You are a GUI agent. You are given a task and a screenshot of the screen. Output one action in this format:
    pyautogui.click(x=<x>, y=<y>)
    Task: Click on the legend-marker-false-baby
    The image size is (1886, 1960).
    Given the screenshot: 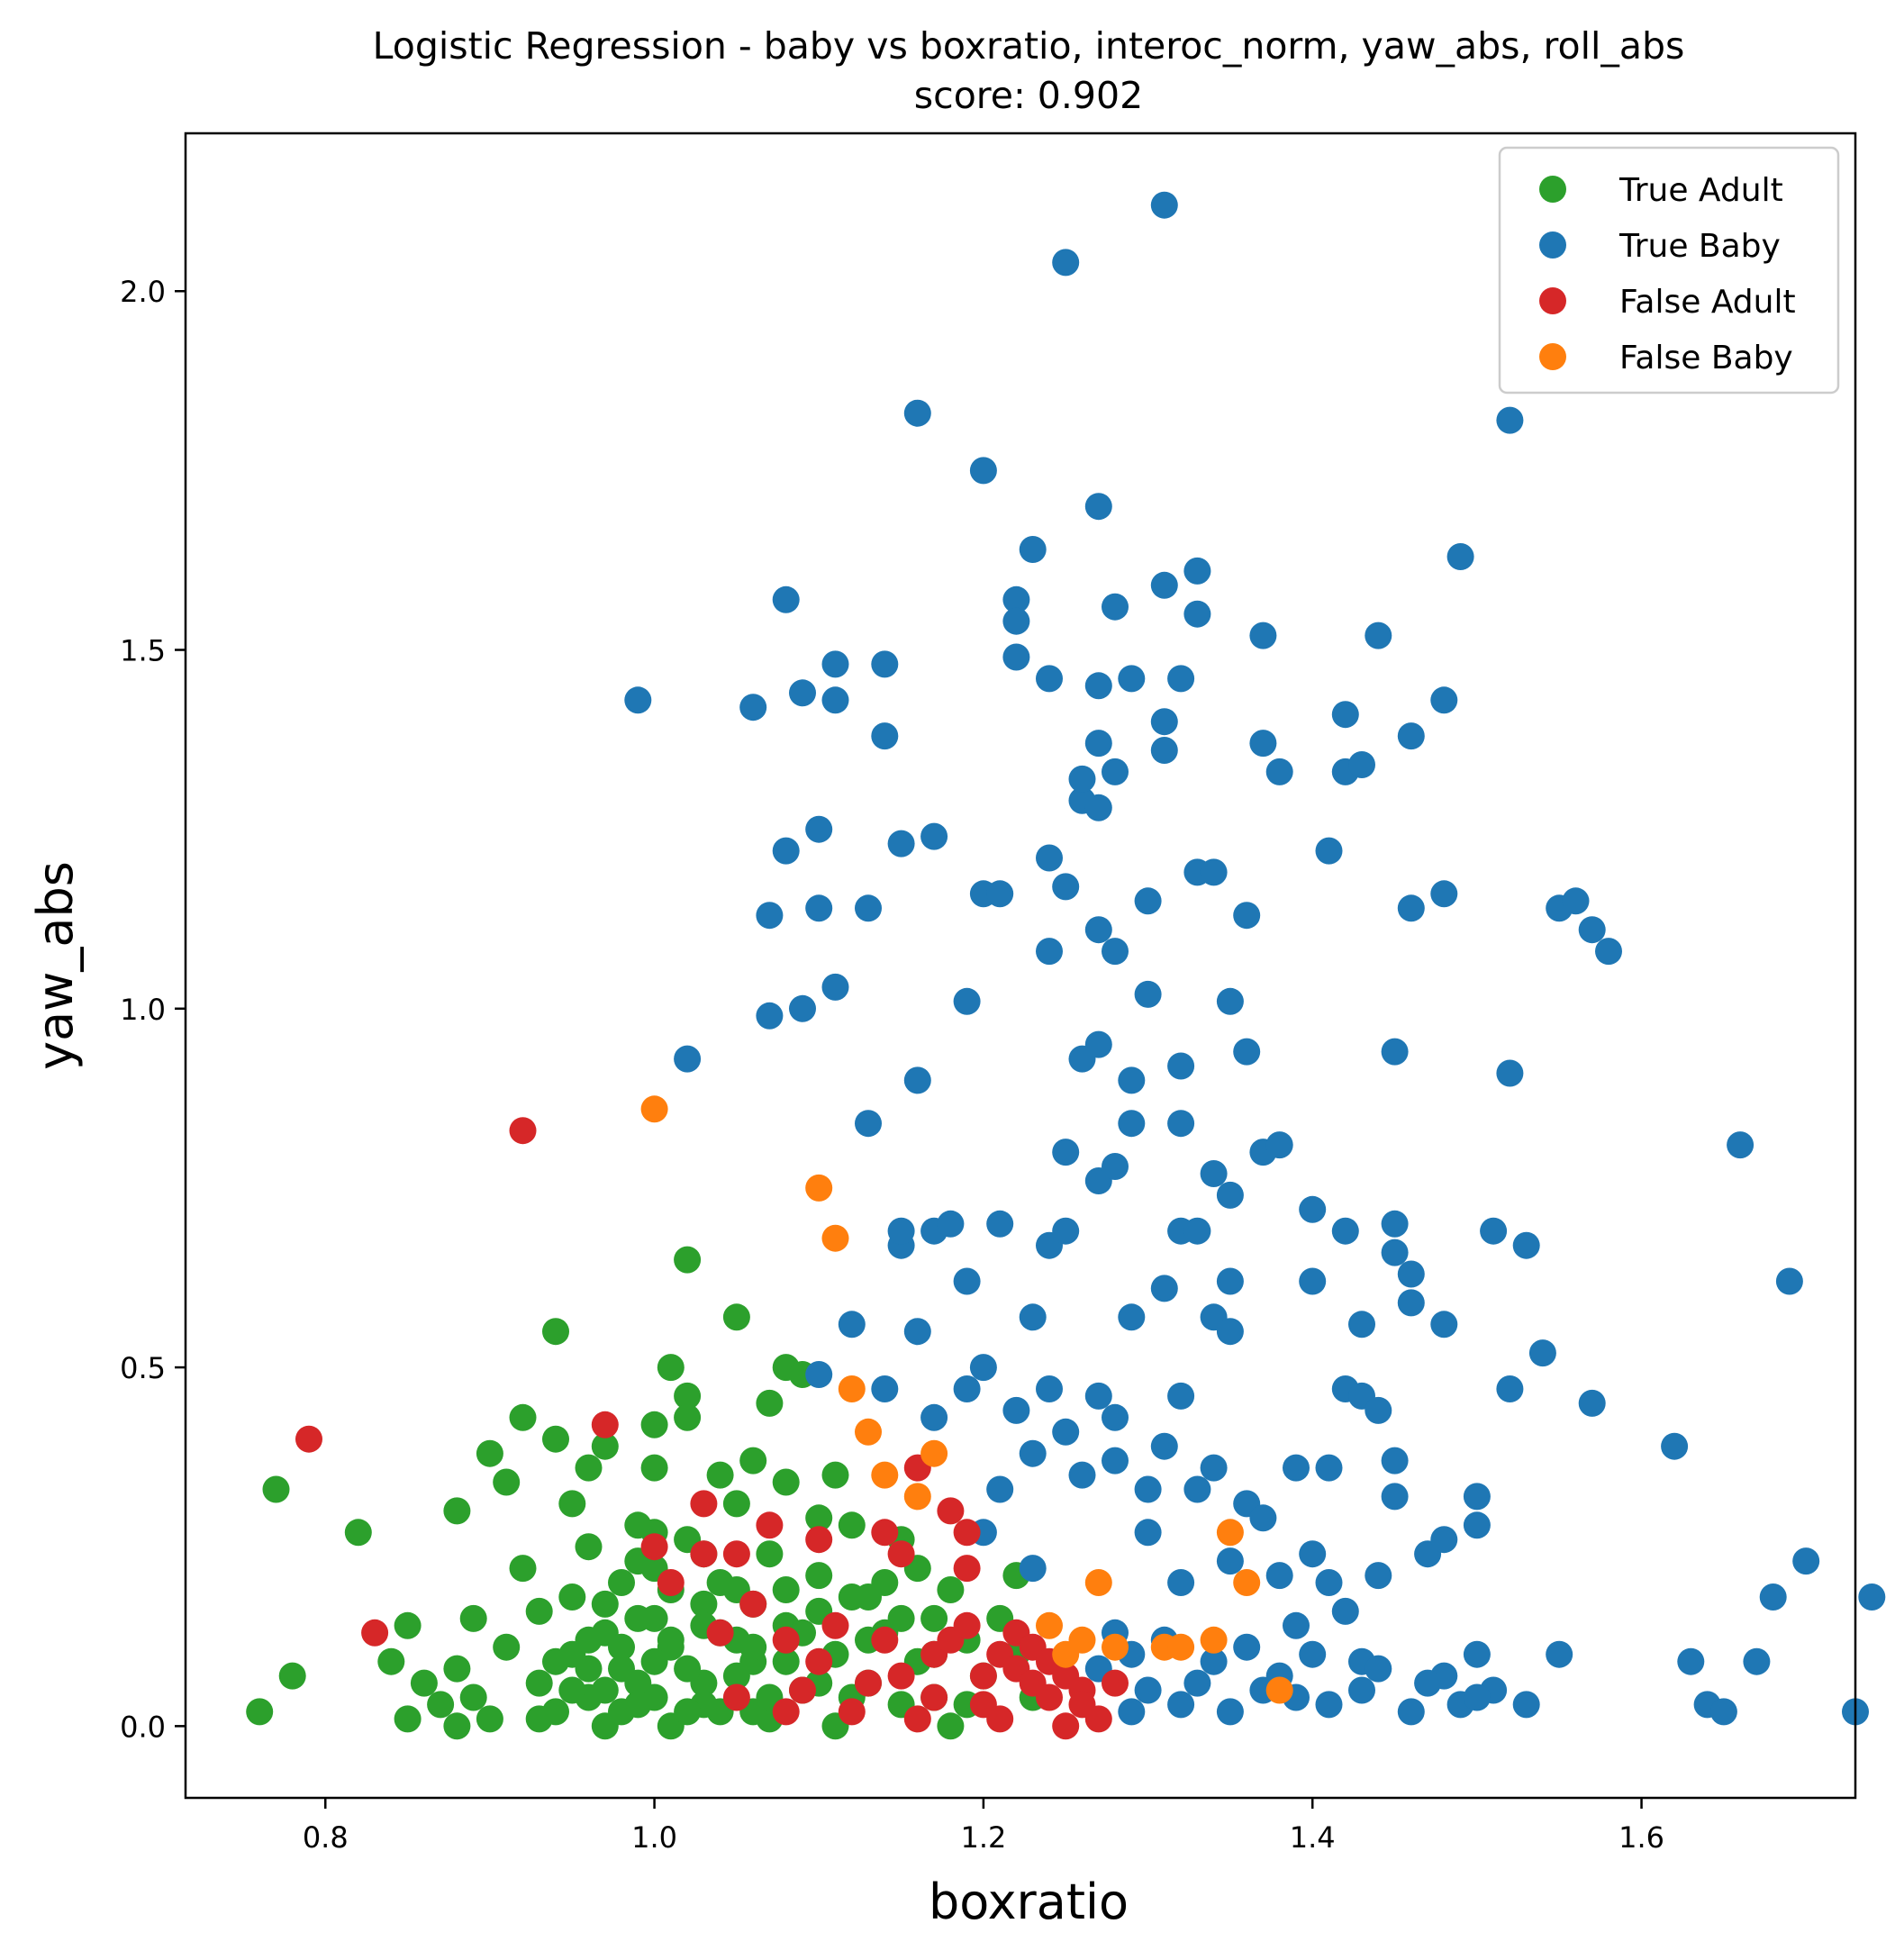 What is the action you would take?
    pyautogui.click(x=1552, y=356)
    